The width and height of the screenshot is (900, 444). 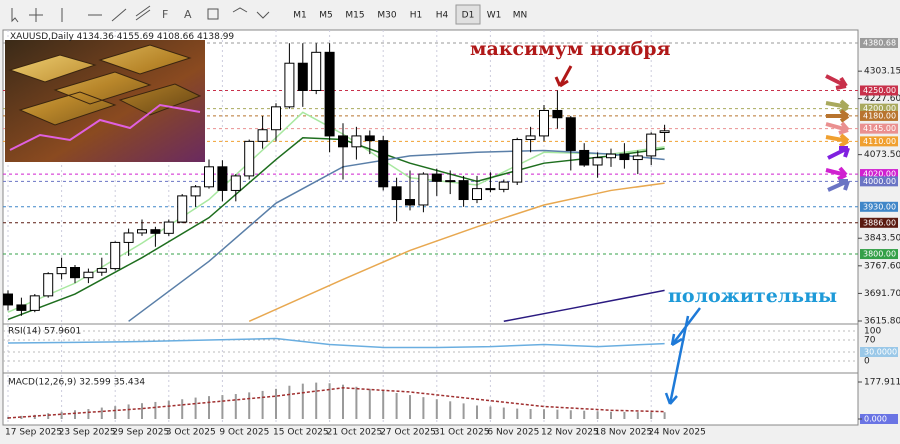 What do you see at coordinates (494, 16) in the screenshot?
I see `timeframe-button: W1` at bounding box center [494, 16].